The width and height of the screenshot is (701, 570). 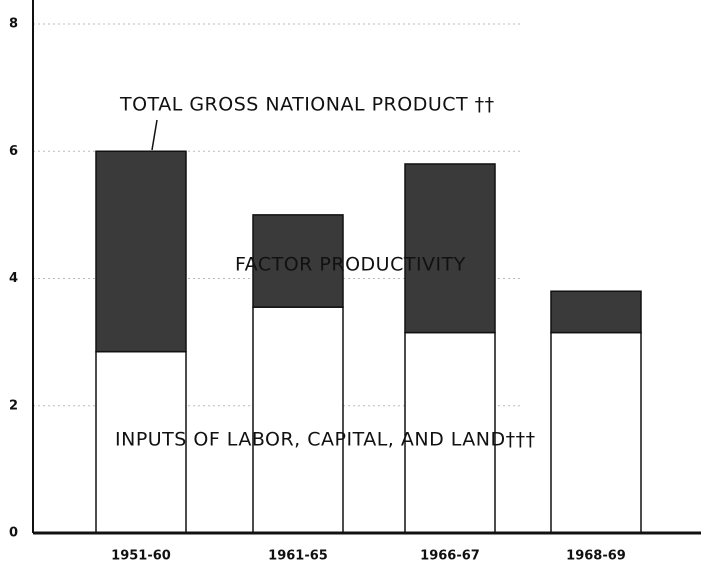 I want to click on y-tick-label: 8, so click(x=13, y=24).